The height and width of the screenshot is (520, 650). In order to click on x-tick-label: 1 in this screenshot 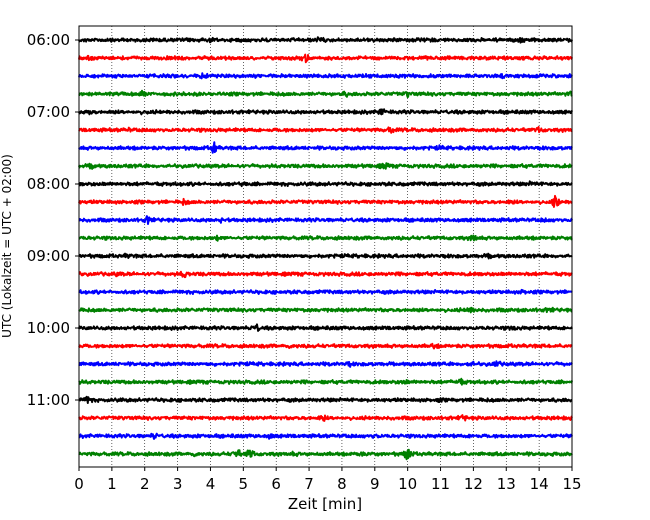, I will do `click(112, 484)`.